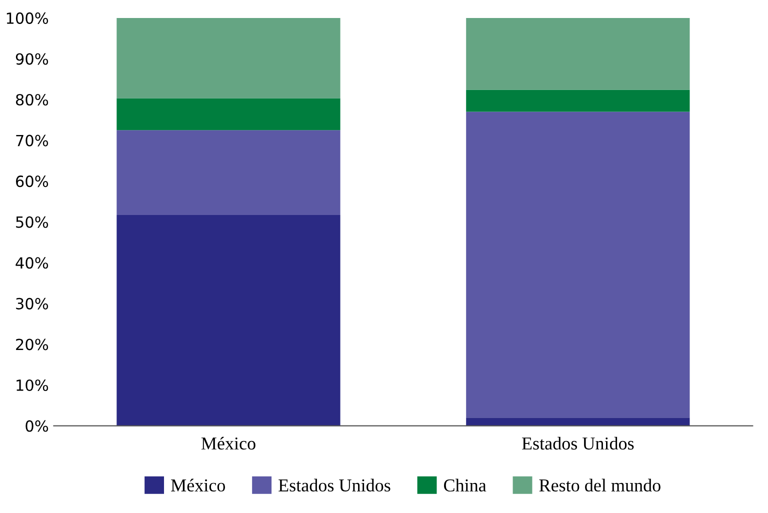  Describe the element at coordinates (32, 100) in the screenshot. I see `y-tick-label: 80%` at that location.